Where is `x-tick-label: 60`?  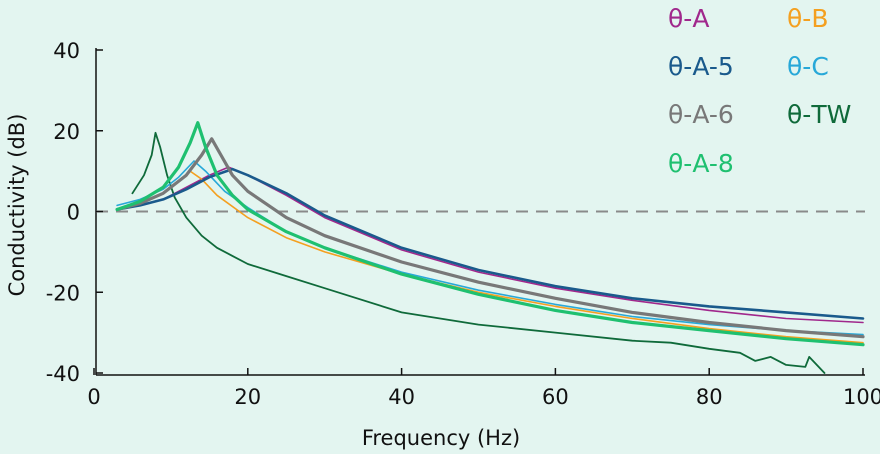
x-tick-label: 60 is located at coordinates (555, 397).